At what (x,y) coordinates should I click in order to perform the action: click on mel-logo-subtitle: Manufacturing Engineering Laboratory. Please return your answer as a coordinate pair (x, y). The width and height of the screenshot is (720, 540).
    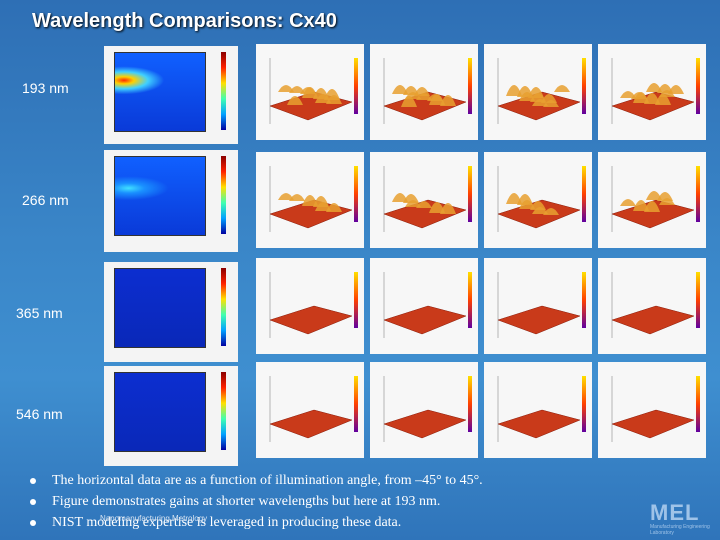
    Looking at the image, I should click on (680, 530).